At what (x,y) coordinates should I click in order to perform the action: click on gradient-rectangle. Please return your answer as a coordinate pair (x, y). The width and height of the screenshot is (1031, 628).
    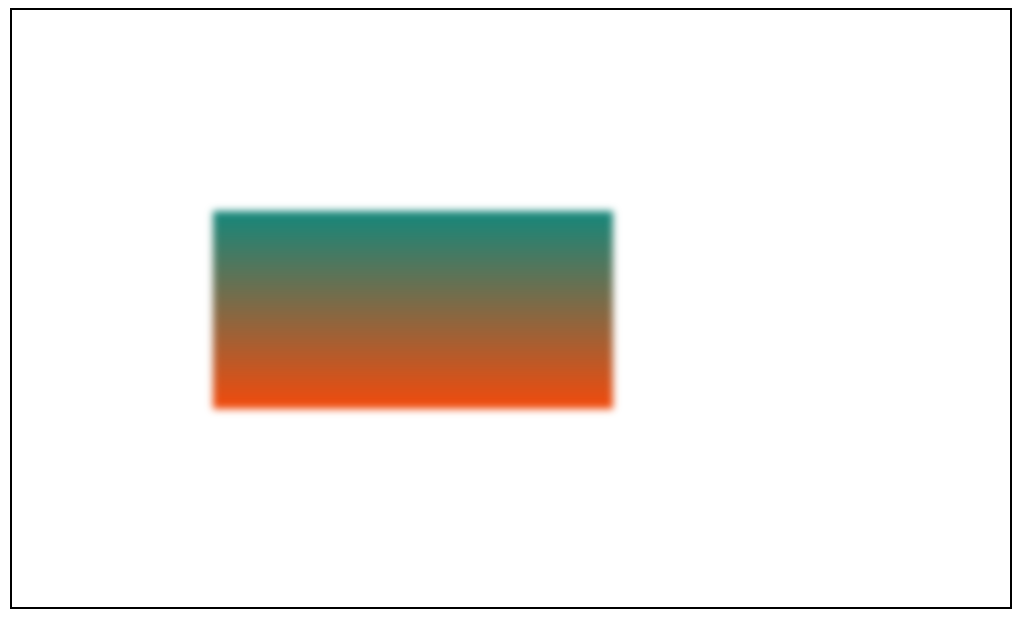
    Looking at the image, I should click on (413, 310).